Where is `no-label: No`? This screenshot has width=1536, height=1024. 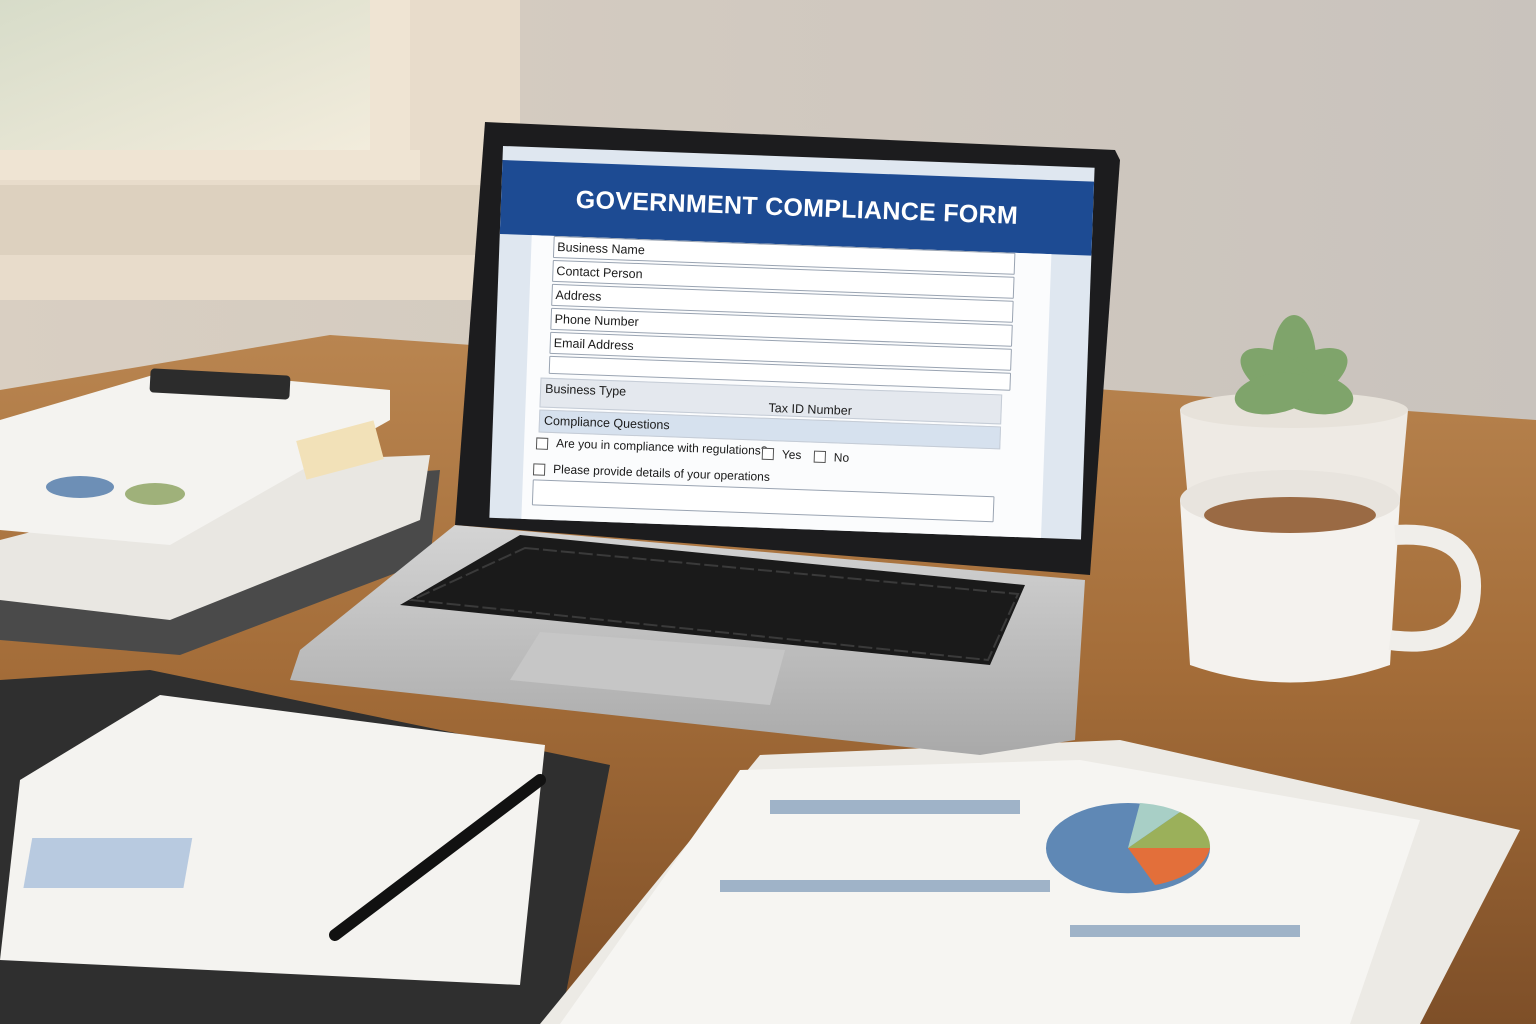 no-label: No is located at coordinates (841, 457).